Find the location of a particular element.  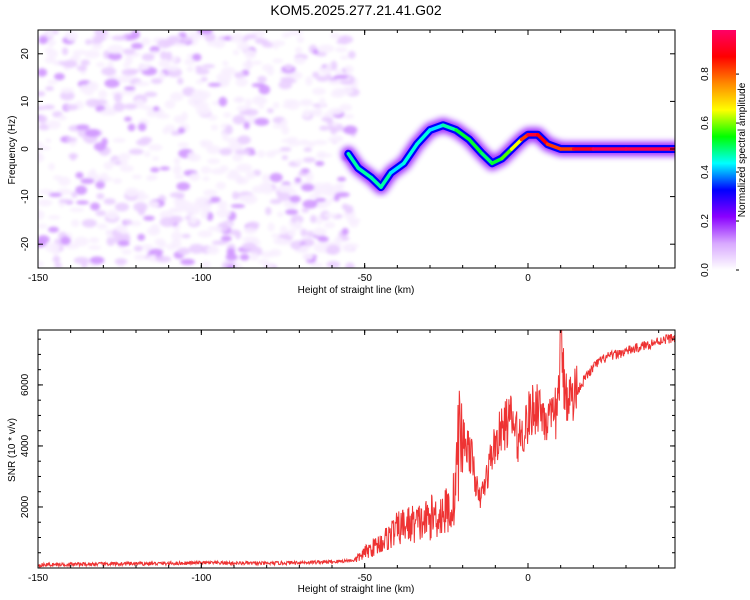

spectrogram-signal-track is located at coordinates (508, 156).